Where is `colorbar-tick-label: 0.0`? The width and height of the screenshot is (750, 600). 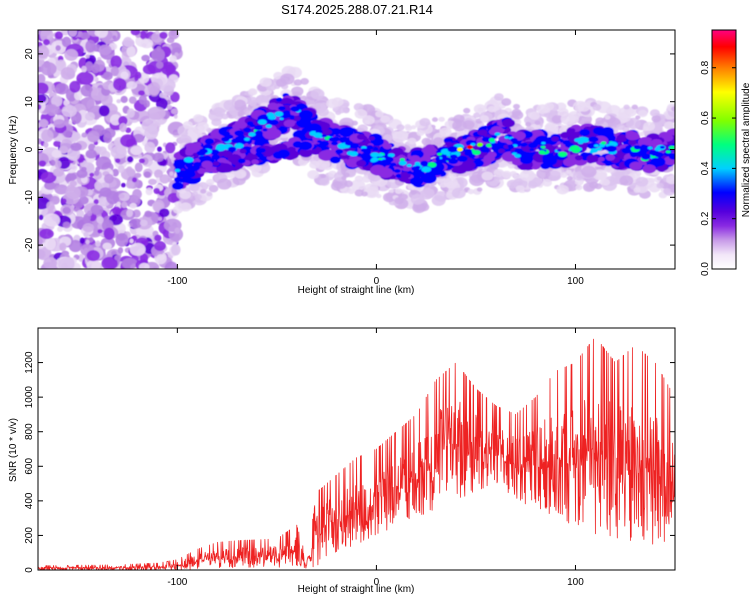 colorbar-tick-label: 0.0 is located at coordinates (705, 269).